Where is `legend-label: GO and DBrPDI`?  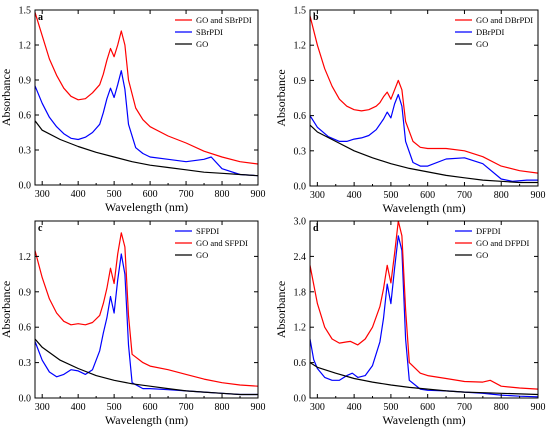 legend-label: GO and DBrPDI is located at coordinates (504, 20).